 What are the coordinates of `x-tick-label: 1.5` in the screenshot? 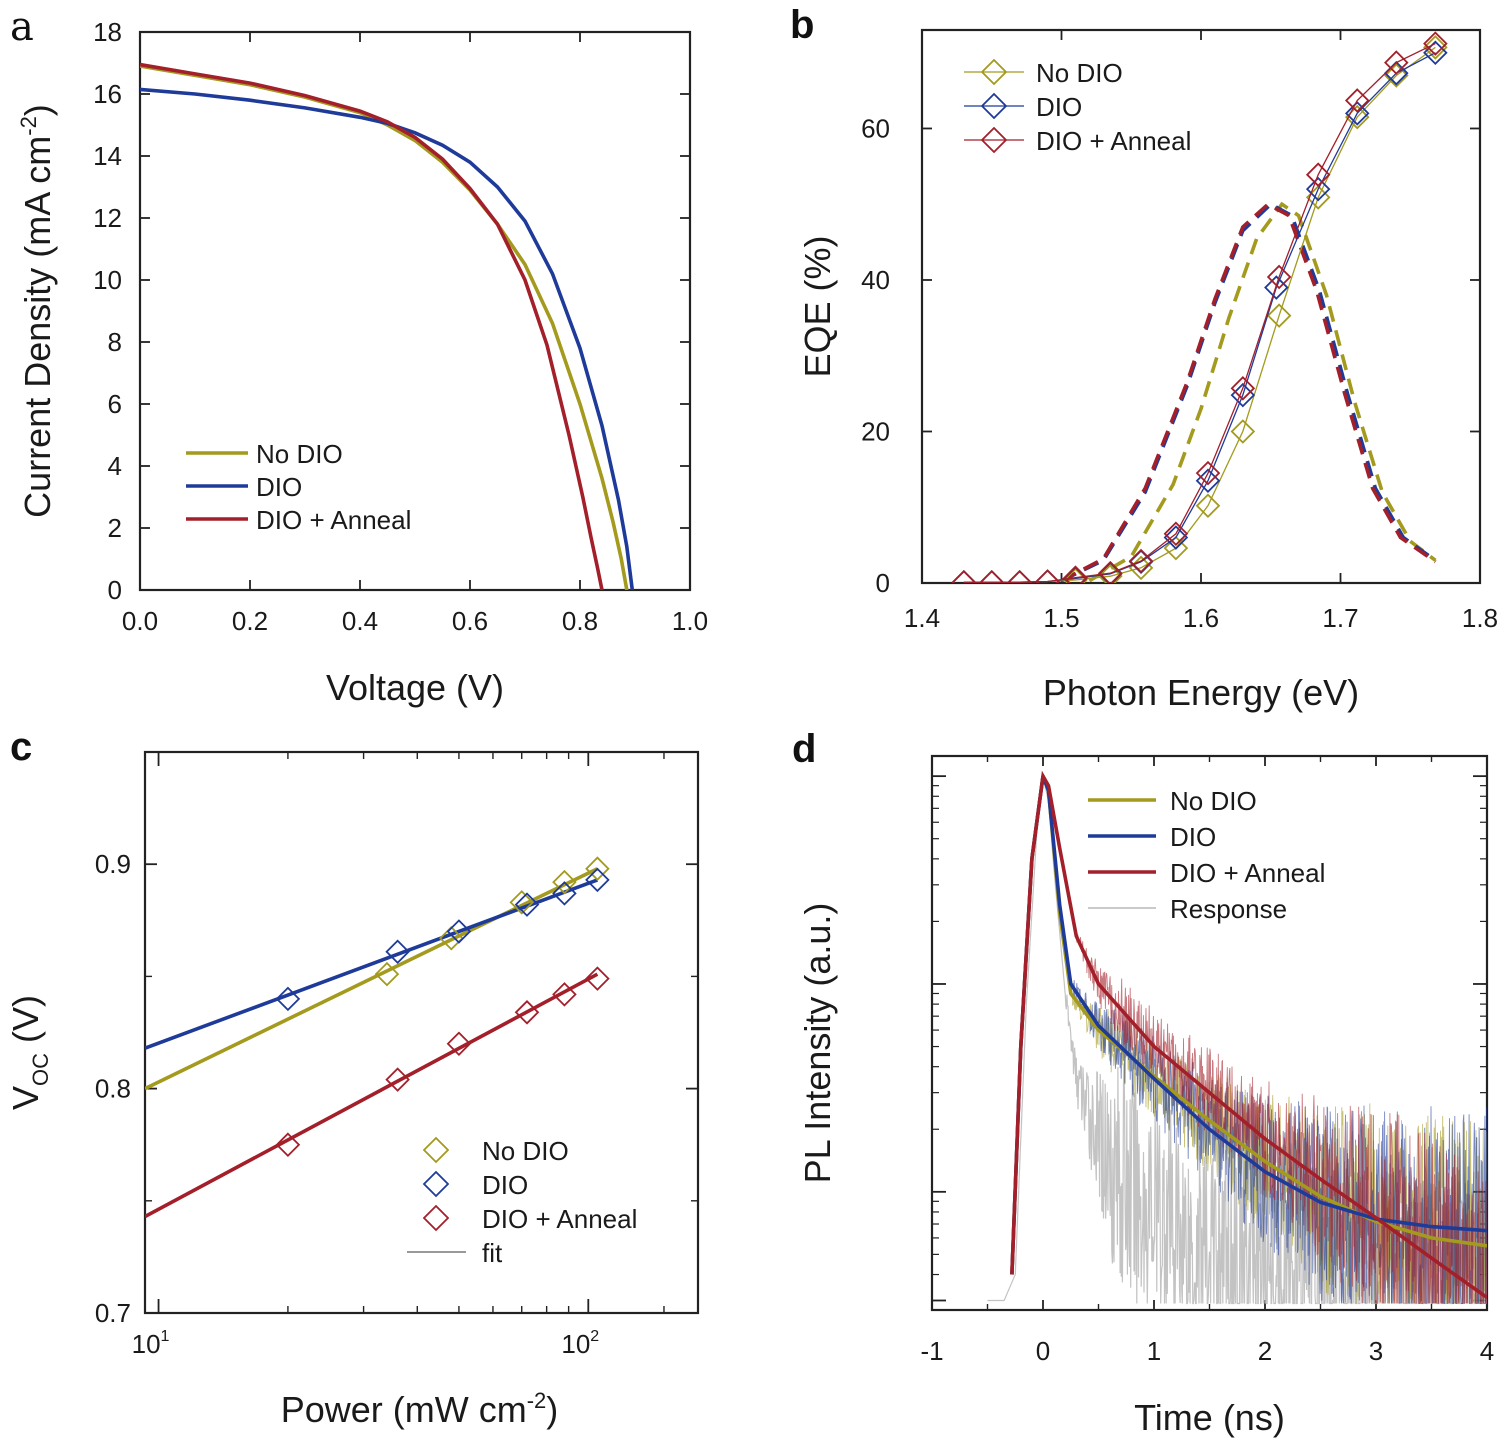 It's located at (1061, 618).